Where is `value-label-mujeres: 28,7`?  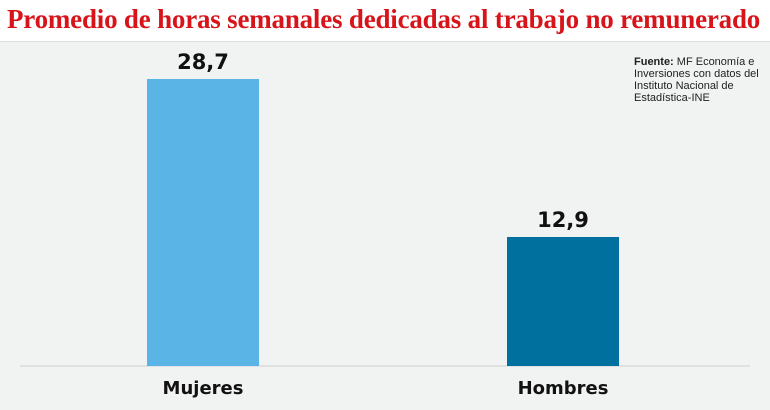 value-label-mujeres: 28,7 is located at coordinates (203, 62).